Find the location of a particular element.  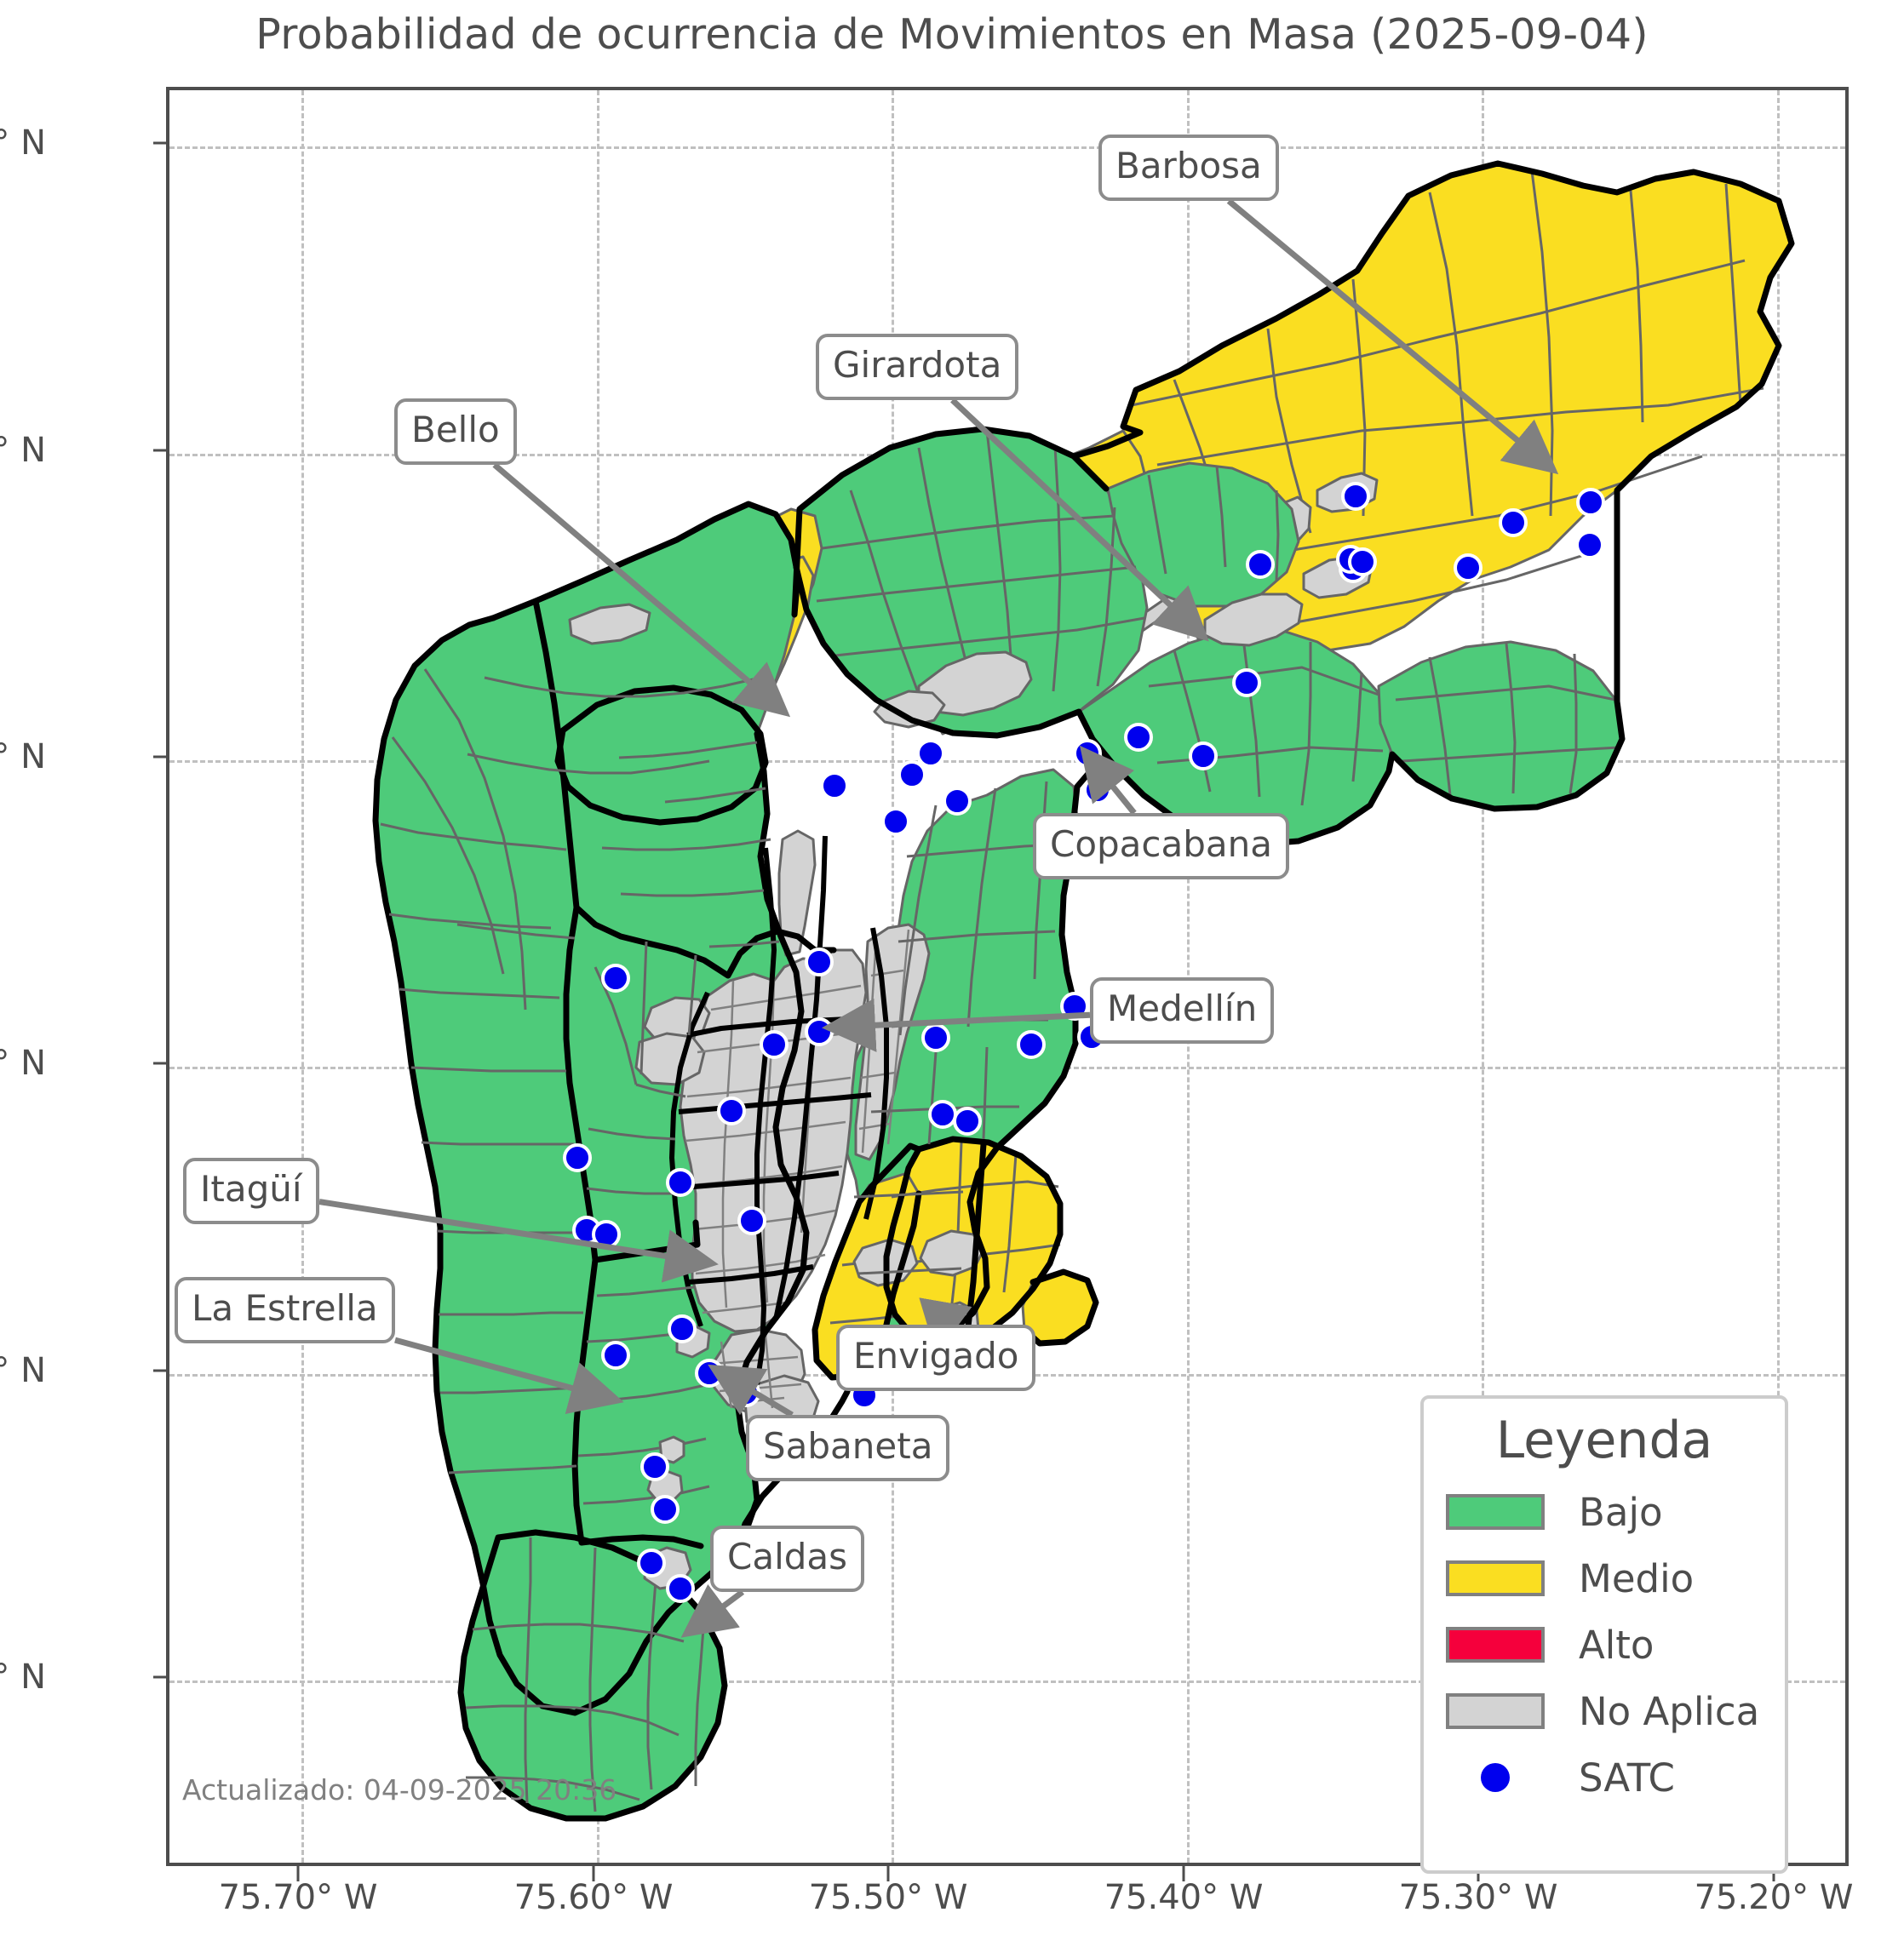

ytick-label: 6.20° N is located at coordinates (23, 1063).